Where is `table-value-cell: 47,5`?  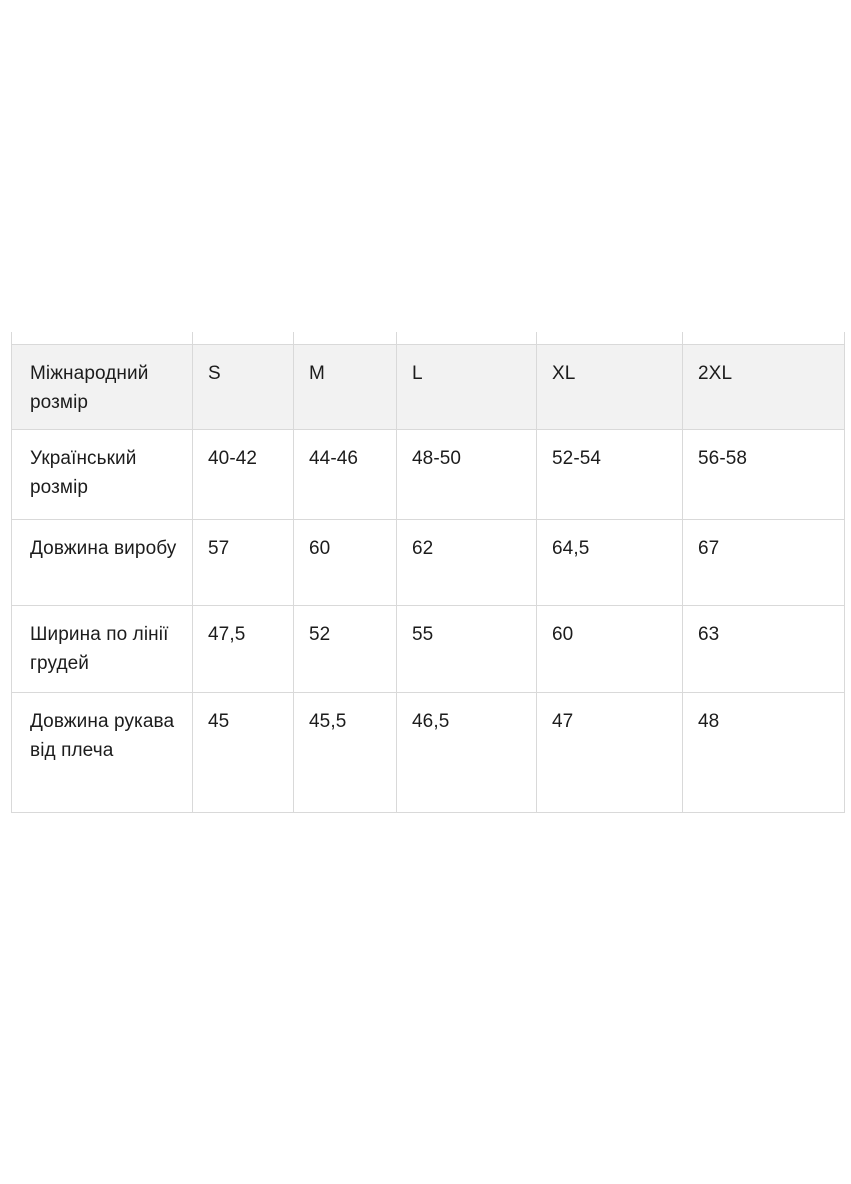 table-value-cell: 47,5 is located at coordinates (243, 649).